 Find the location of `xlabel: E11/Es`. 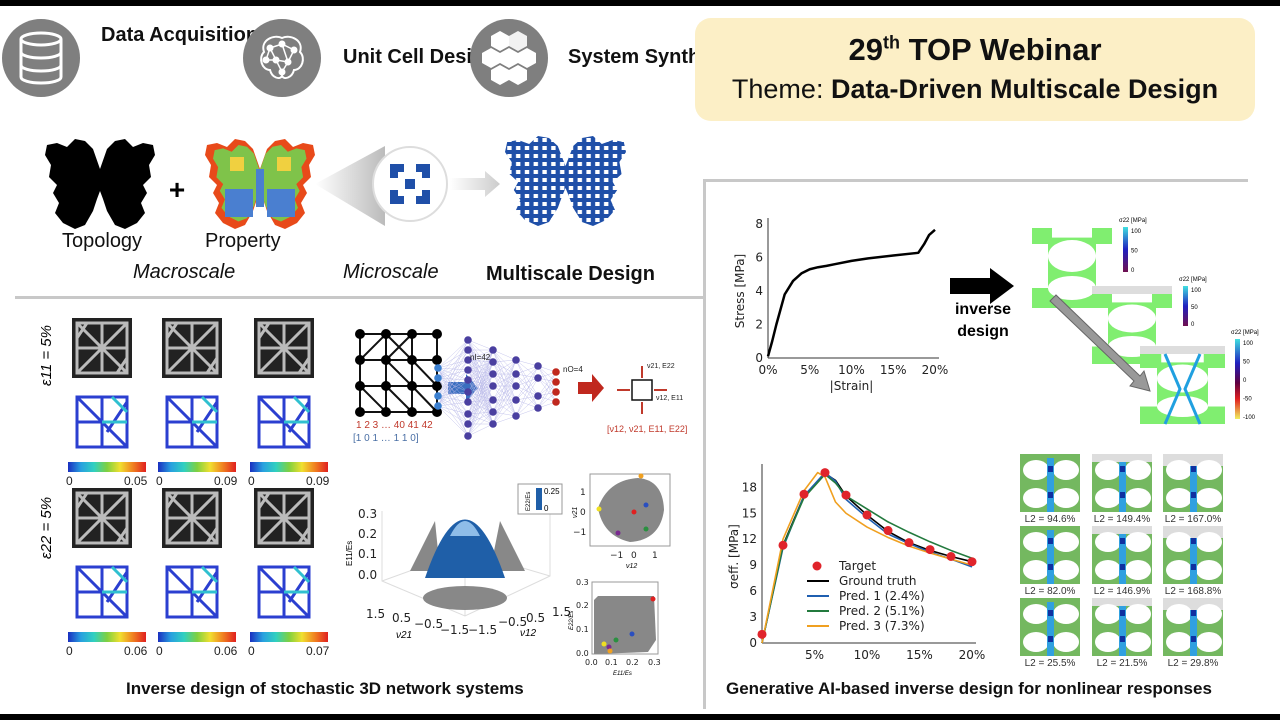

xlabel: E11/Es is located at coordinates (622, 674).